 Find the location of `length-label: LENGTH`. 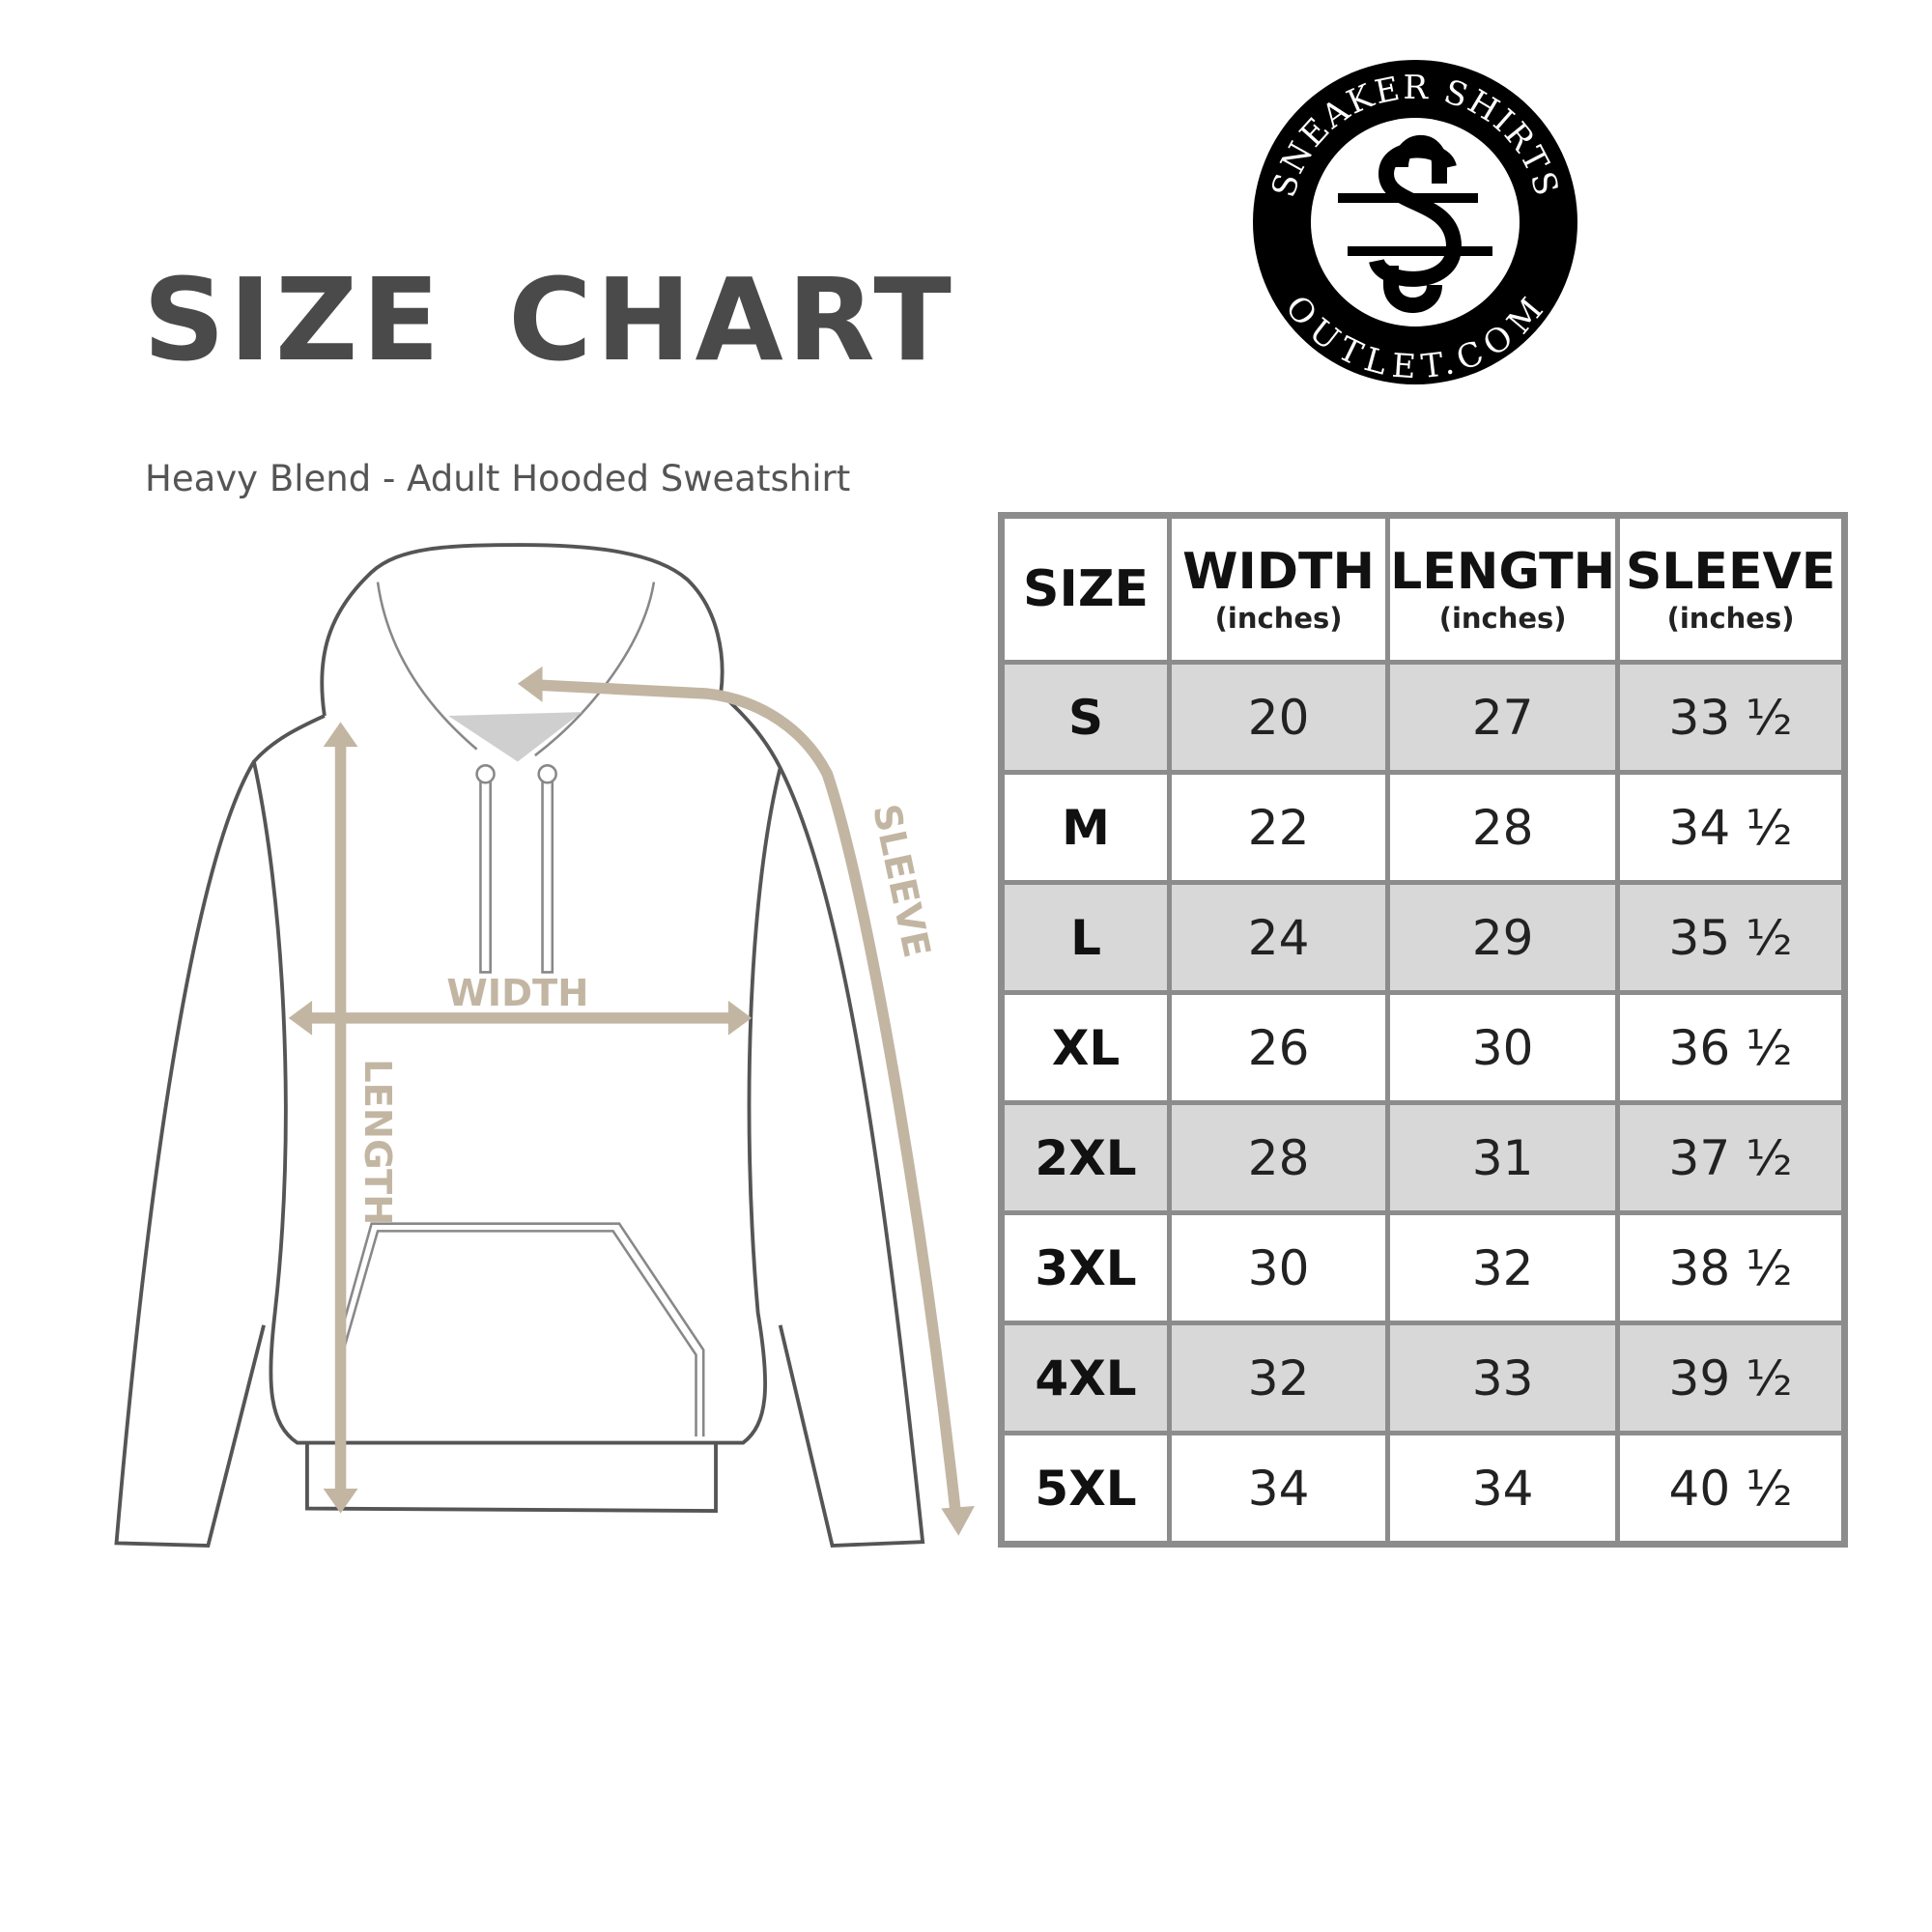

length-label: LENGTH is located at coordinates (377, 1142).